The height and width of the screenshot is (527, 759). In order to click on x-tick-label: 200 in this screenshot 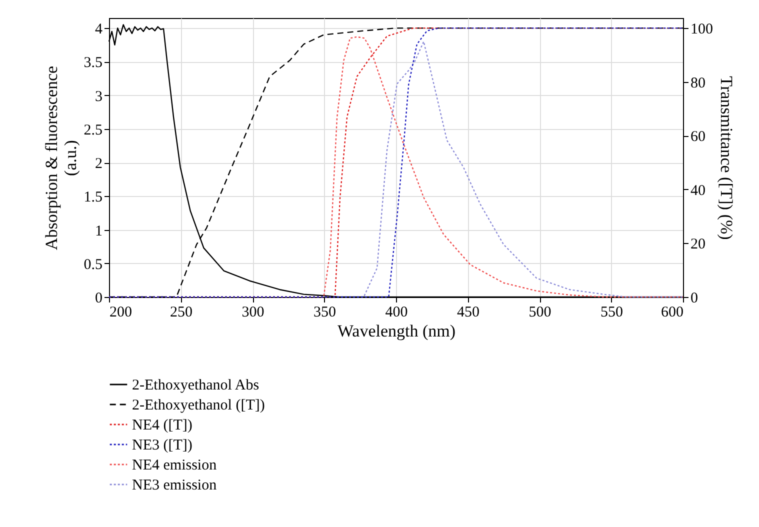, I will do `click(121, 312)`.